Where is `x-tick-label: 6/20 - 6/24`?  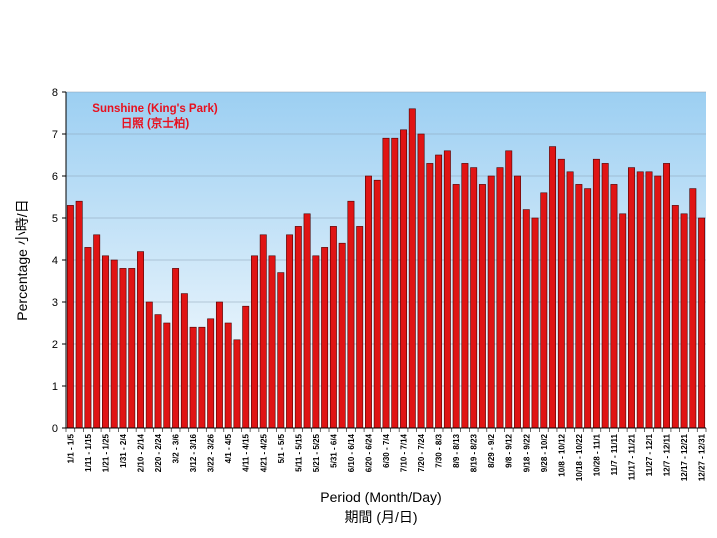 x-tick-label: 6/20 - 6/24 is located at coordinates (368, 452).